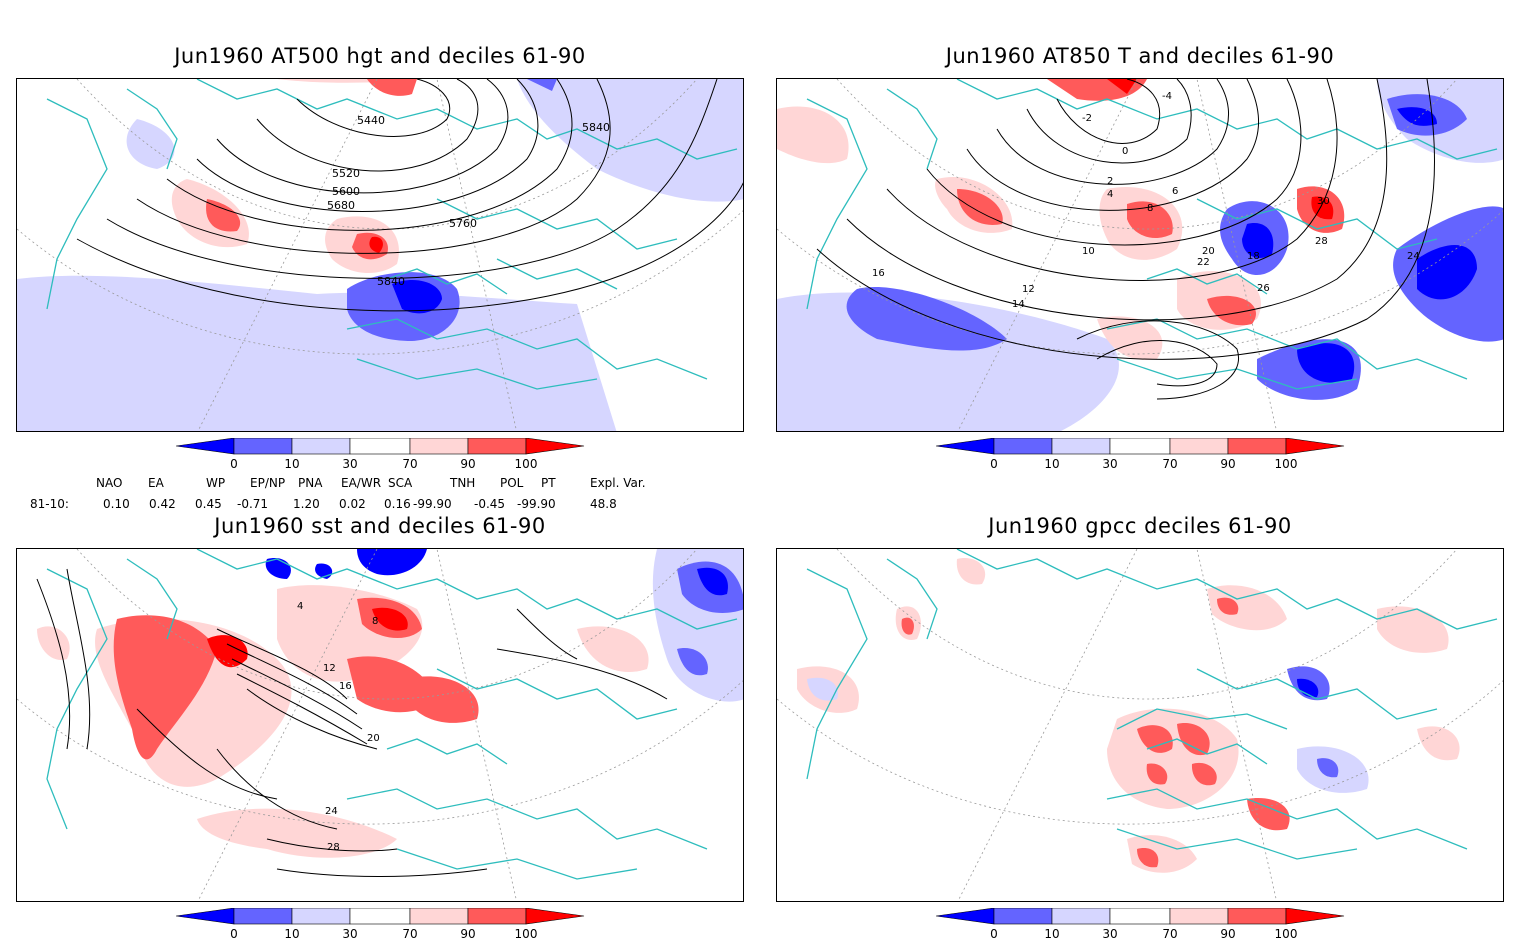  What do you see at coordinates (253, 504) in the screenshot?
I see `index-value: -0.71` at bounding box center [253, 504].